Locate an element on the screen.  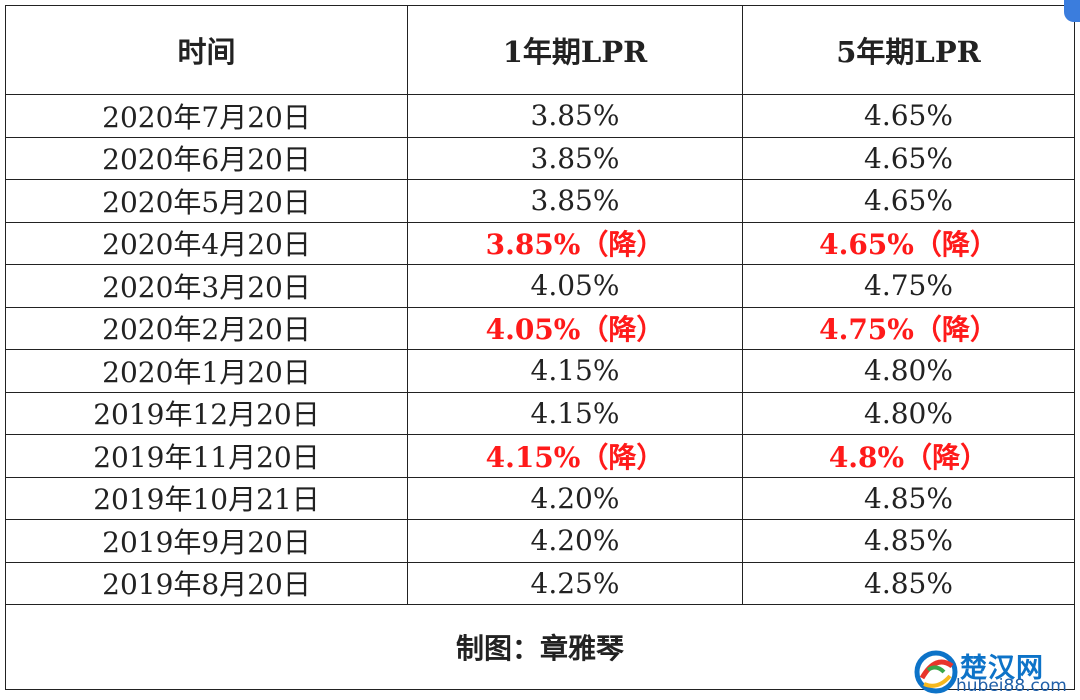
chart-credit: 制图：章雅琴 is located at coordinates (540, 647).